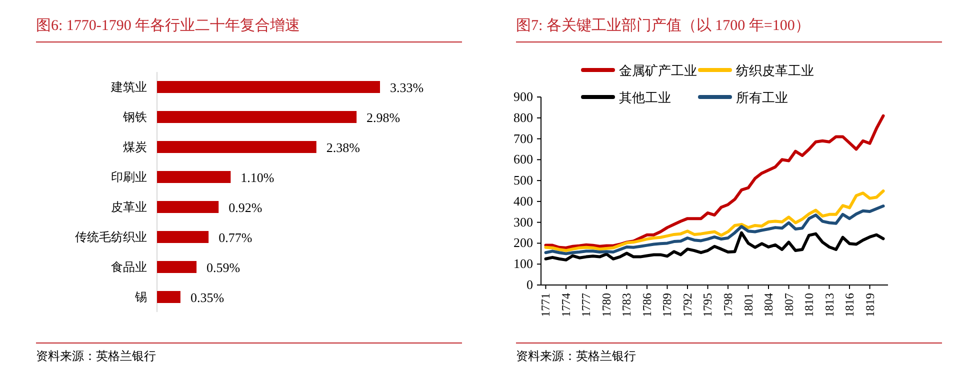  Describe the element at coordinates (545, 305) in the screenshot. I see `xtick: 1771` at that location.